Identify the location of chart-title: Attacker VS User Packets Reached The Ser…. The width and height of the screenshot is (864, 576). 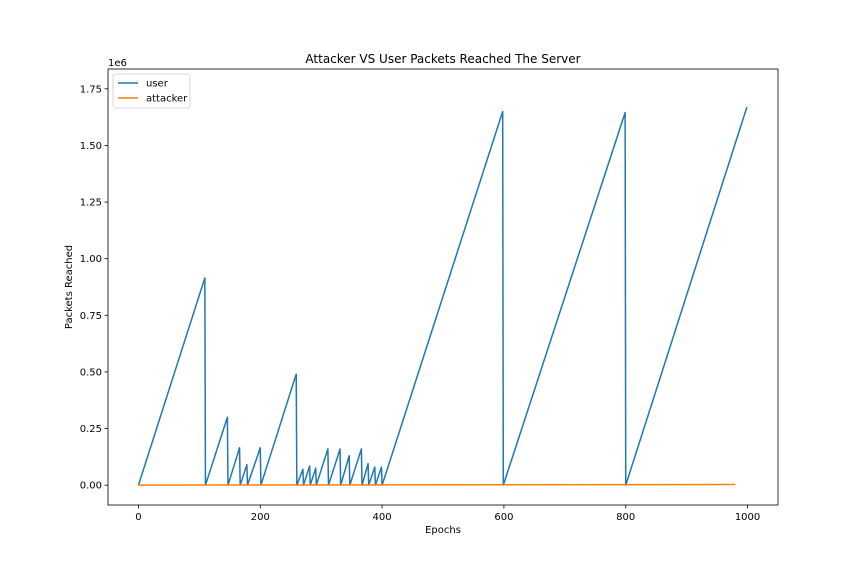
(442, 59).